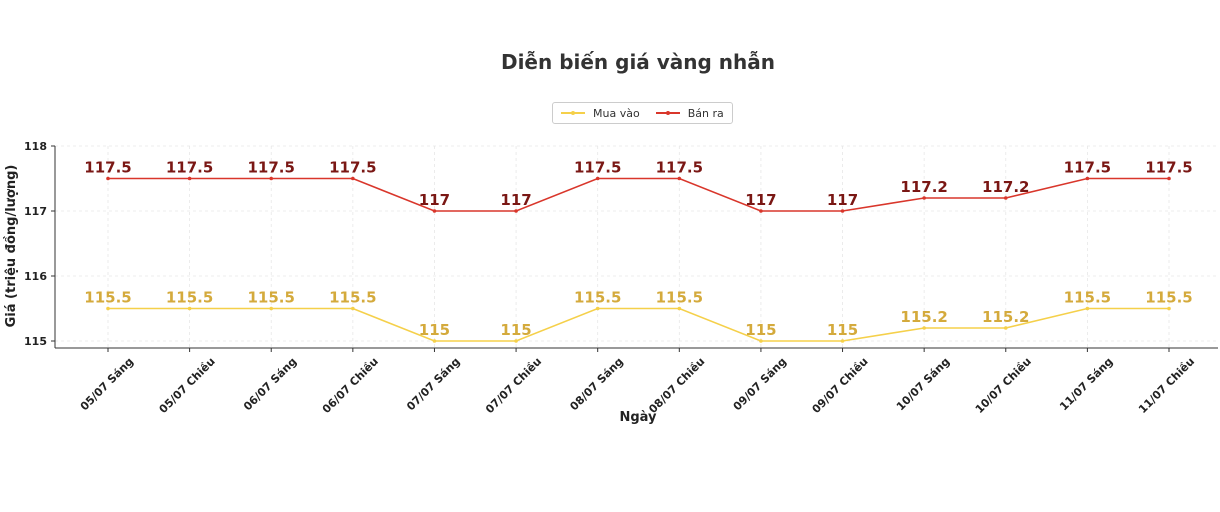 This screenshot has width=1220, height=512. What do you see at coordinates (35, 341) in the screenshot?
I see `y-tick-label: 115` at bounding box center [35, 341].